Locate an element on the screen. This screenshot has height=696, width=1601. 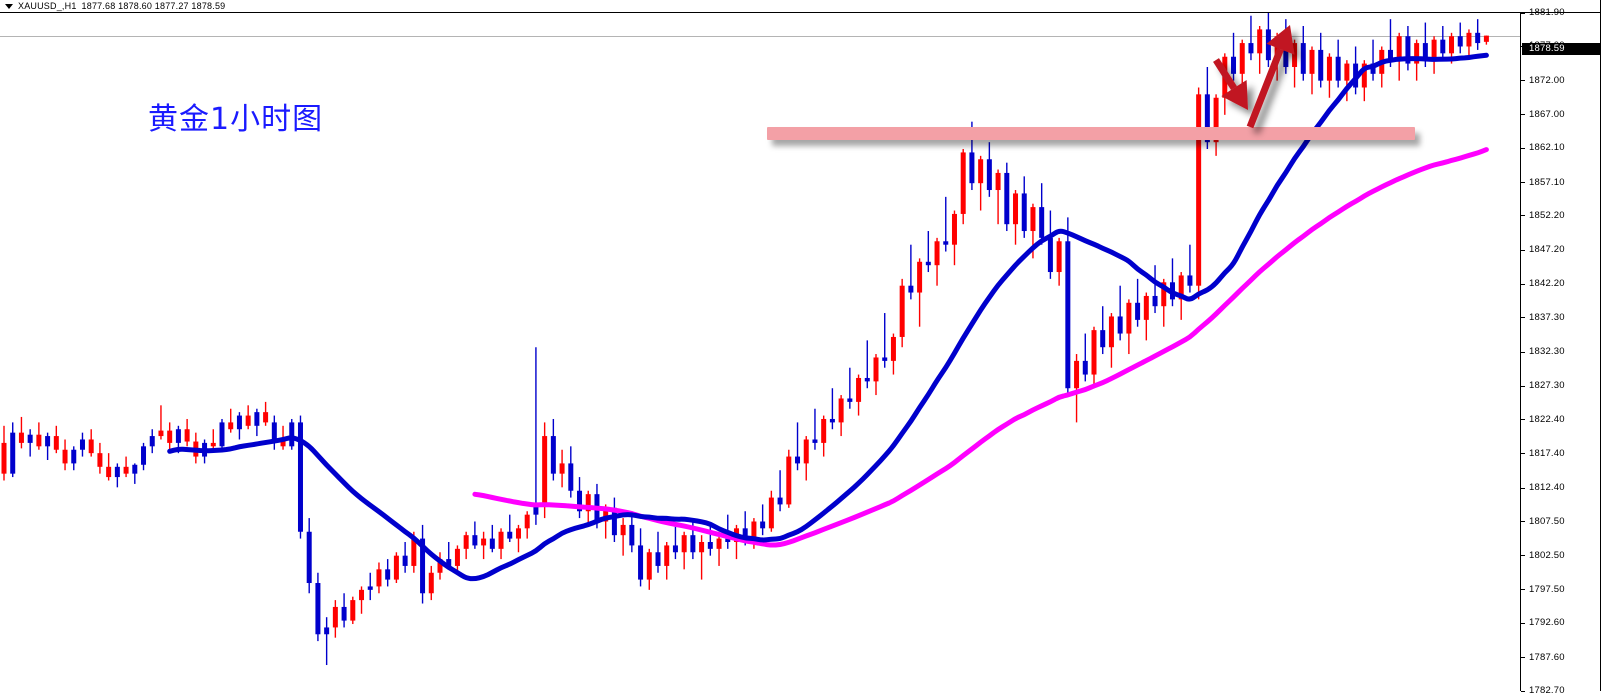
tick-label: 1827.30 is located at coordinates (1547, 386).